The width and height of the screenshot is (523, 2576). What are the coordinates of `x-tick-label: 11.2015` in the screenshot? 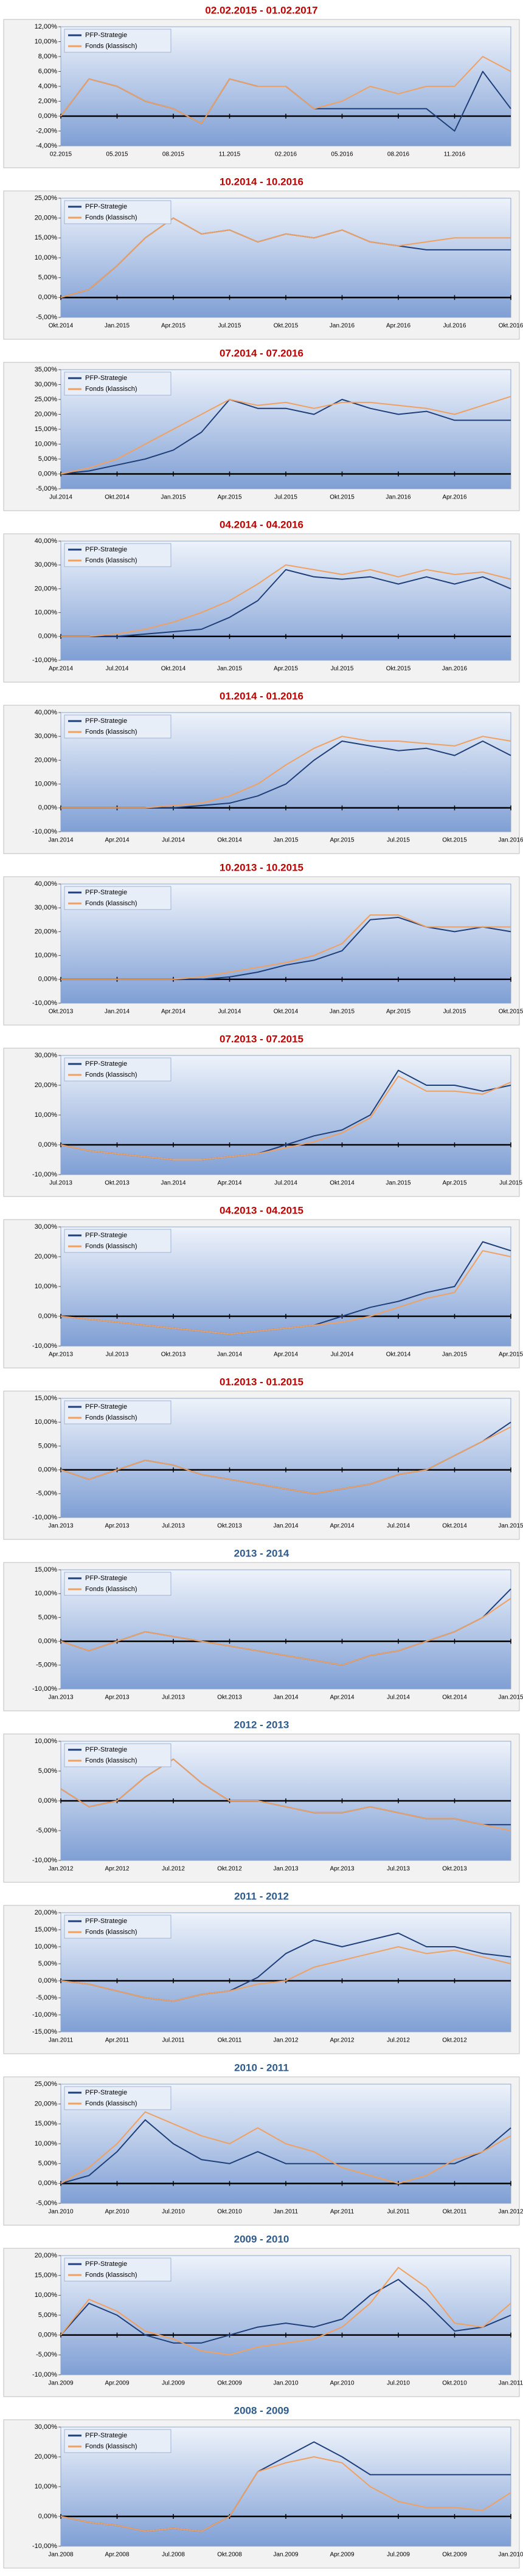 It's located at (230, 154).